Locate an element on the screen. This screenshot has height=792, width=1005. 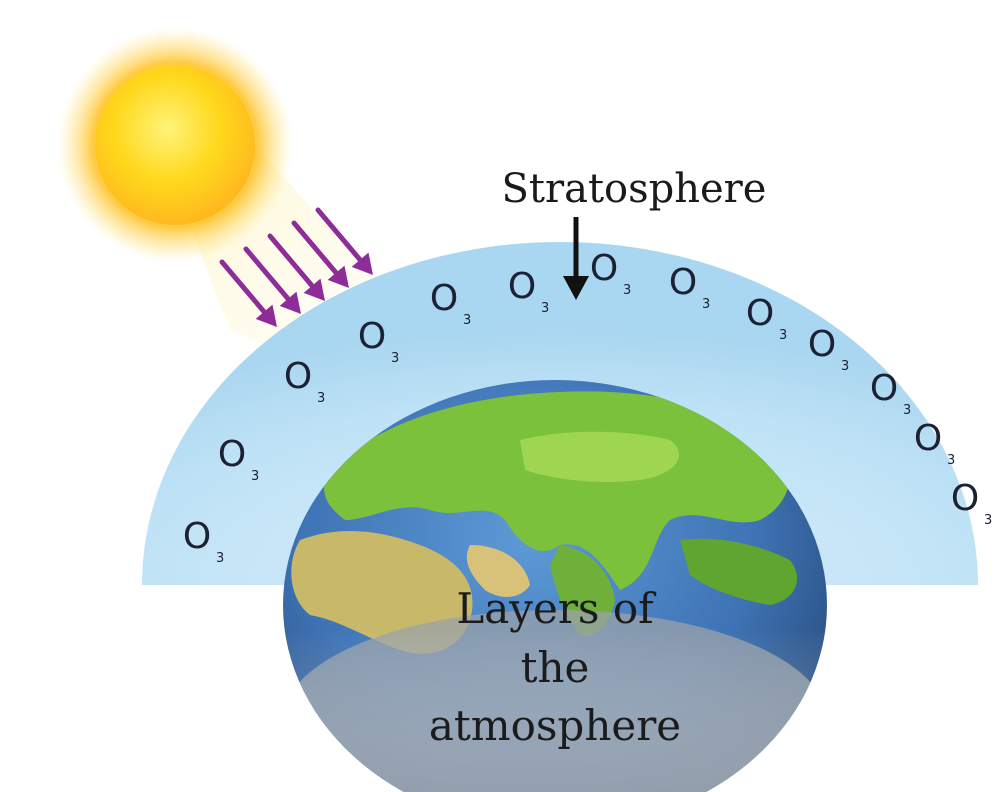
pointer-arrow-icon is located at coordinates (576, 258).